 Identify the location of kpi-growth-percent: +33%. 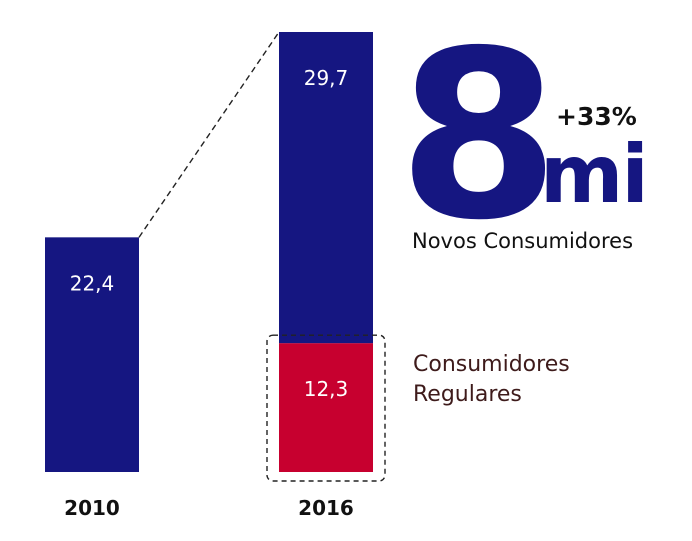
(596, 116).